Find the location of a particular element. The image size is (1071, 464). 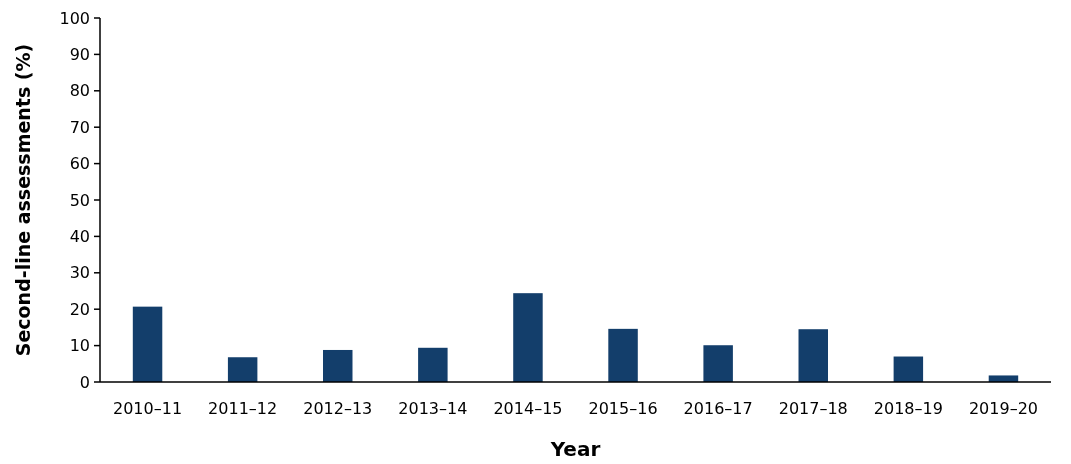

x-tick-label: 2017–18 is located at coordinates (813, 408).